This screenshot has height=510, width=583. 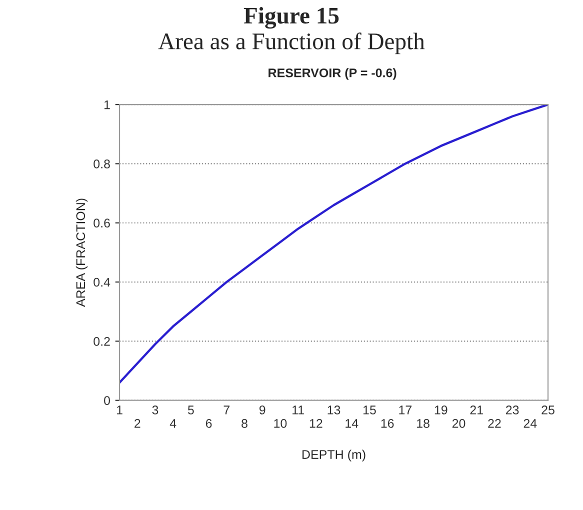 What do you see at coordinates (334, 410) in the screenshot?
I see `x-tick-label: 13` at bounding box center [334, 410].